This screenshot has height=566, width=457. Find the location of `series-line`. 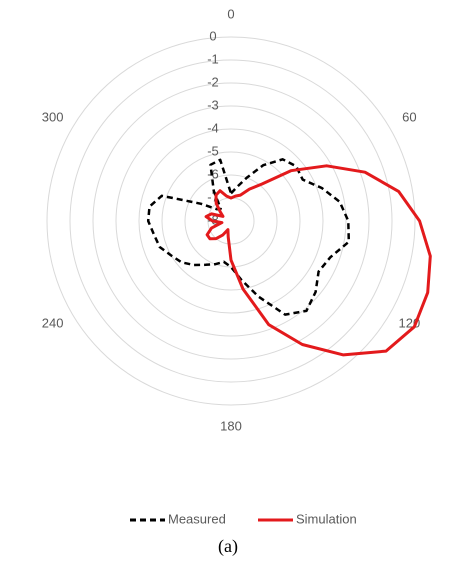

series-line is located at coordinates (248, 237).